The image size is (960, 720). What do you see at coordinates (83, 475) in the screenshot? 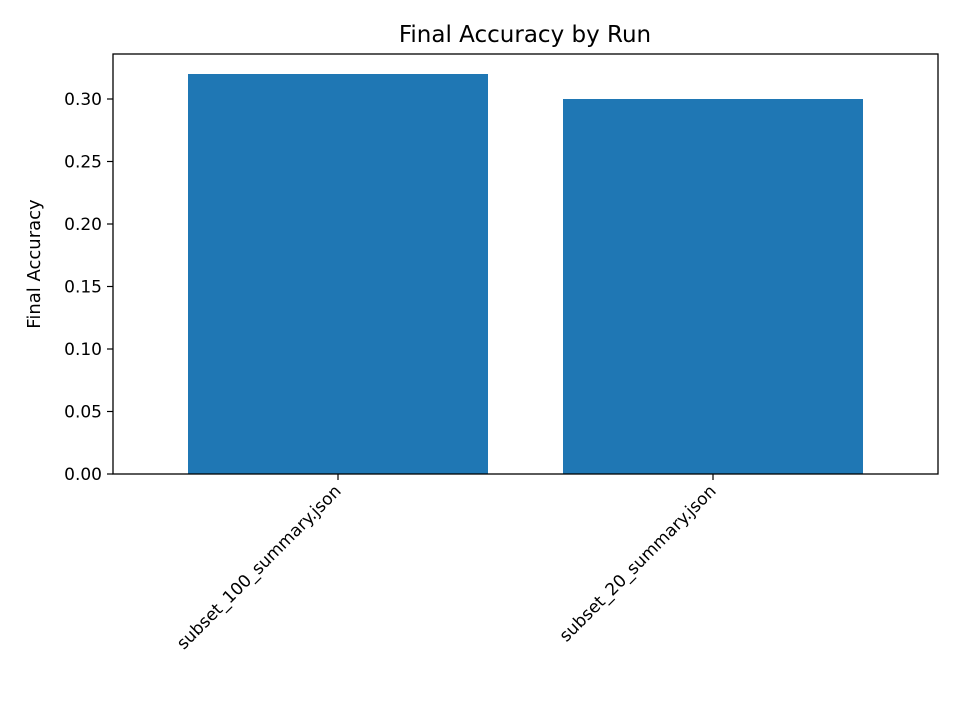
I see `y-tick-label: 0.00` at bounding box center [83, 475].